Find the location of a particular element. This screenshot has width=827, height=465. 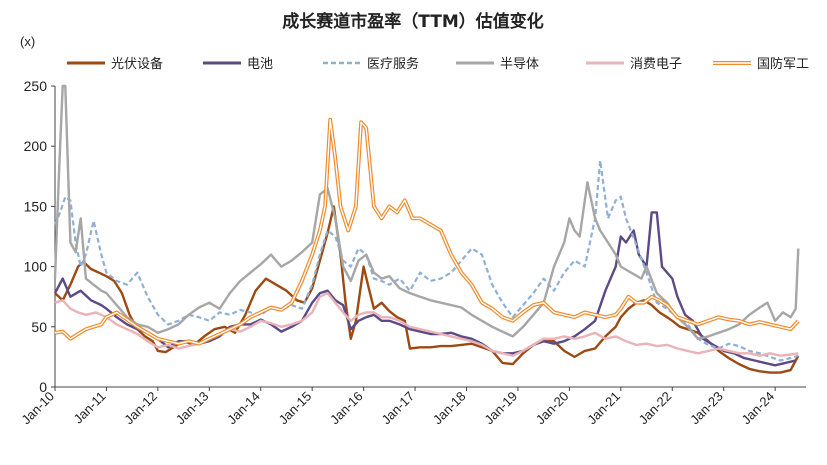

chart-title: 成长赛道市盈率（TTM）估值变化 is located at coordinates (413, 21).